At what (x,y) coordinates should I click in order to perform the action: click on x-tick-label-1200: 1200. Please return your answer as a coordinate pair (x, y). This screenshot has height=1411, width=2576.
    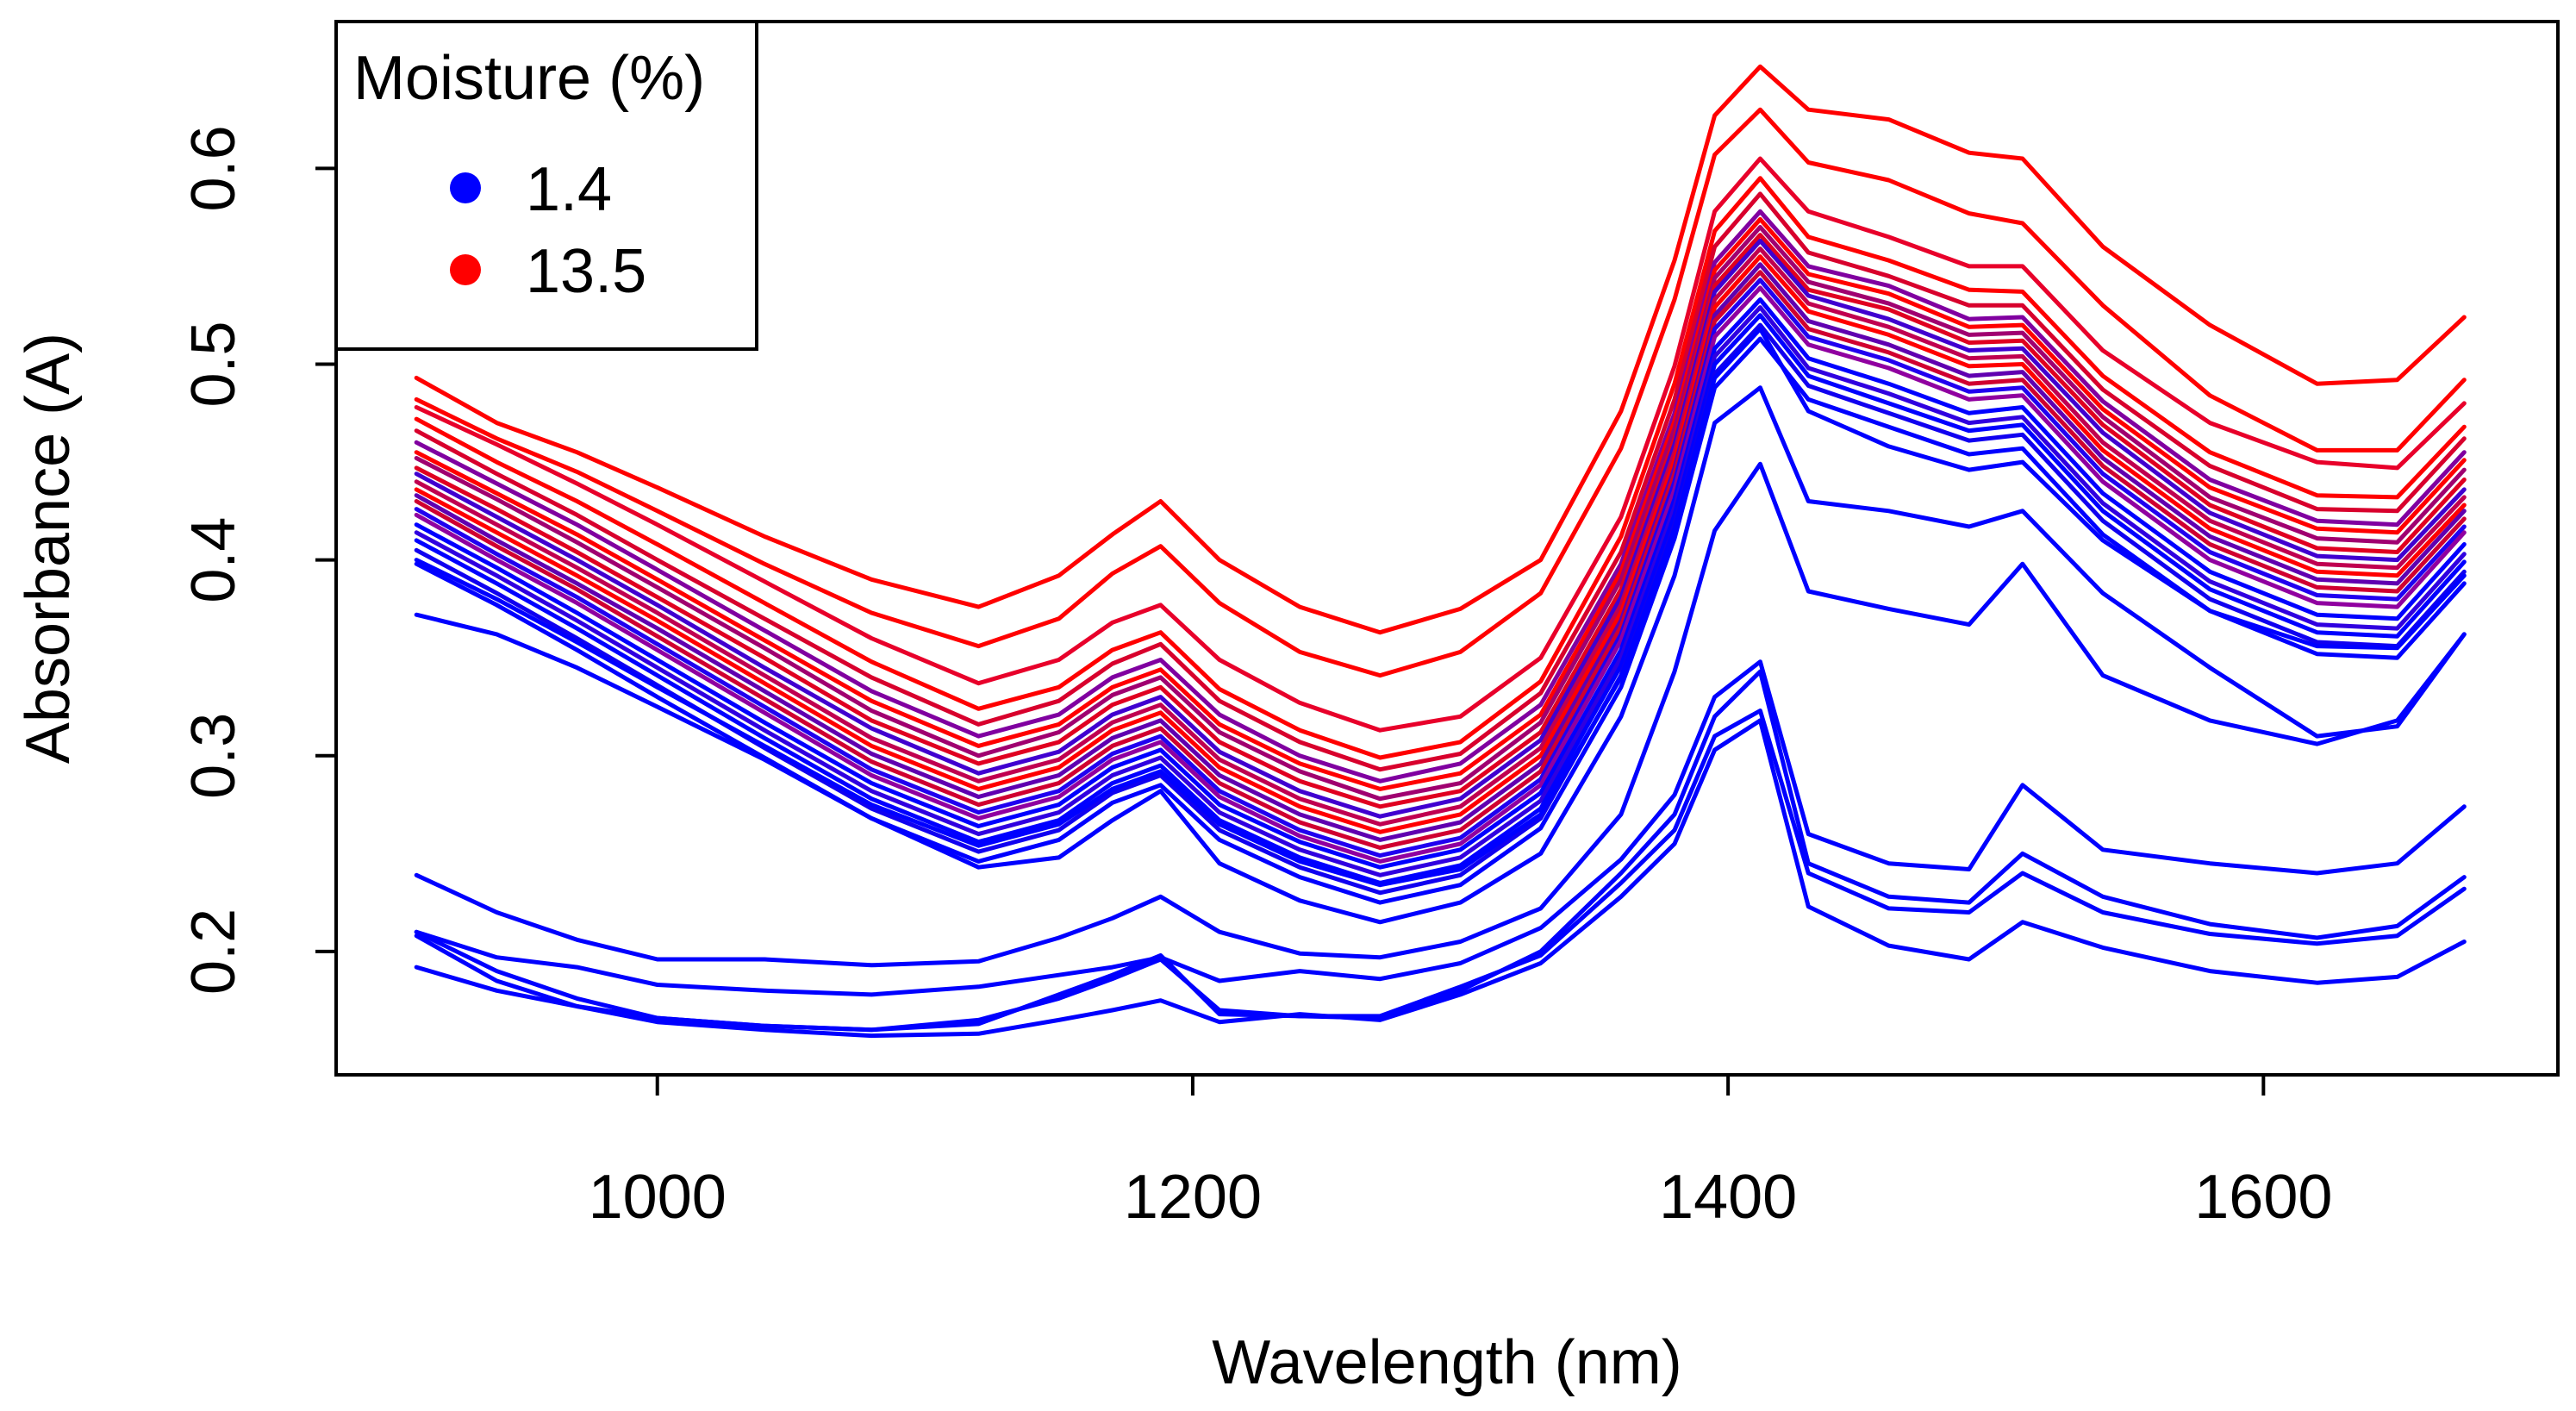
    Looking at the image, I should click on (1193, 1197).